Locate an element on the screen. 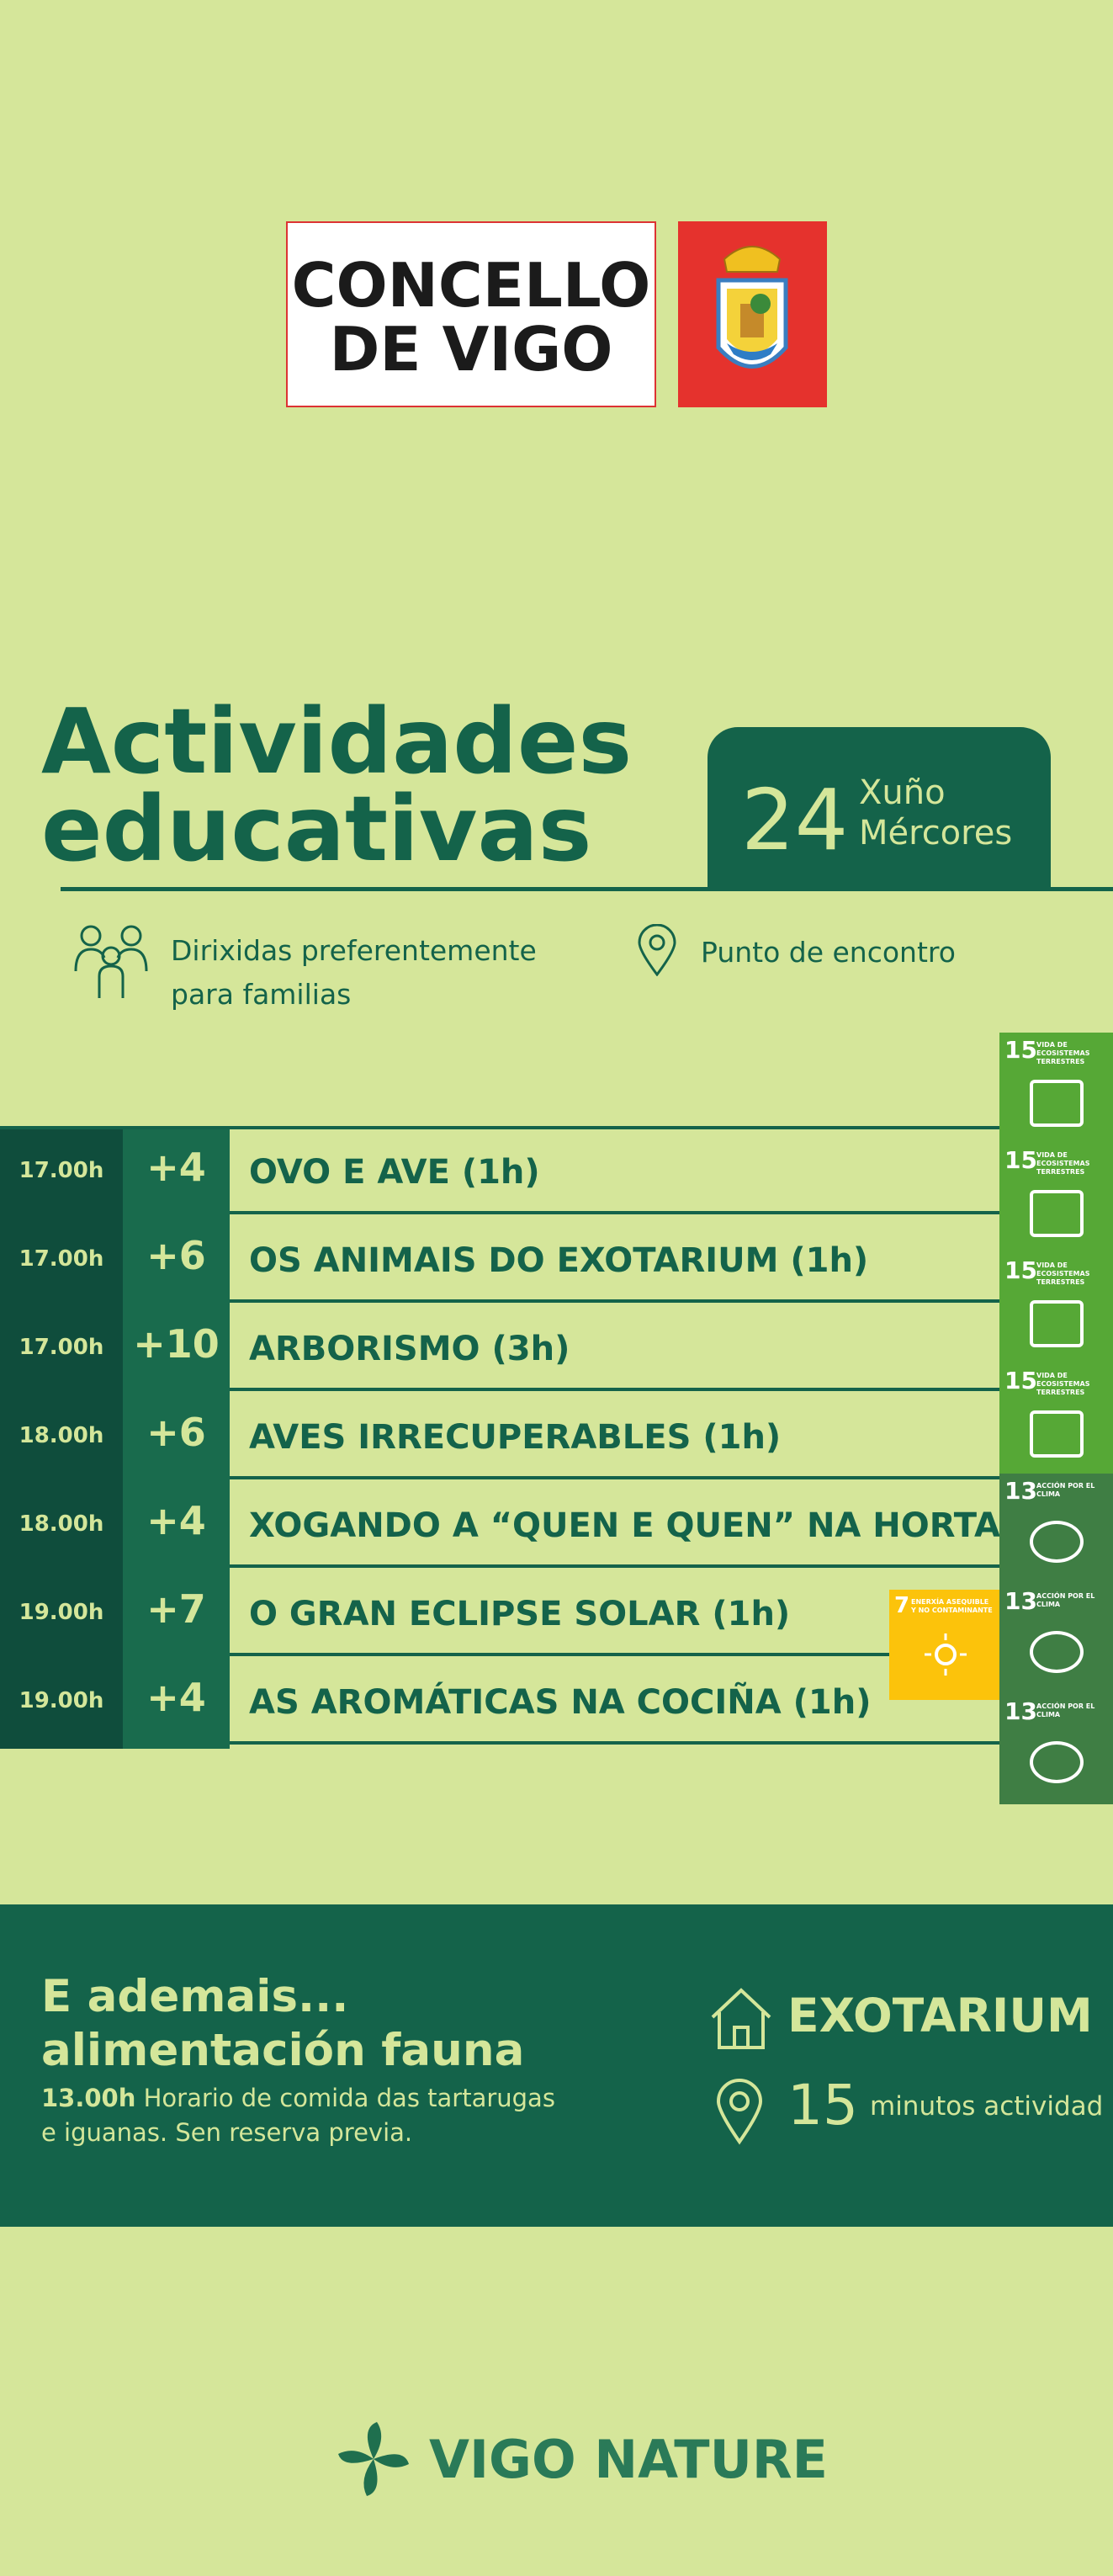 The width and height of the screenshot is (1113, 2576). time-column is located at coordinates (61, 1437).